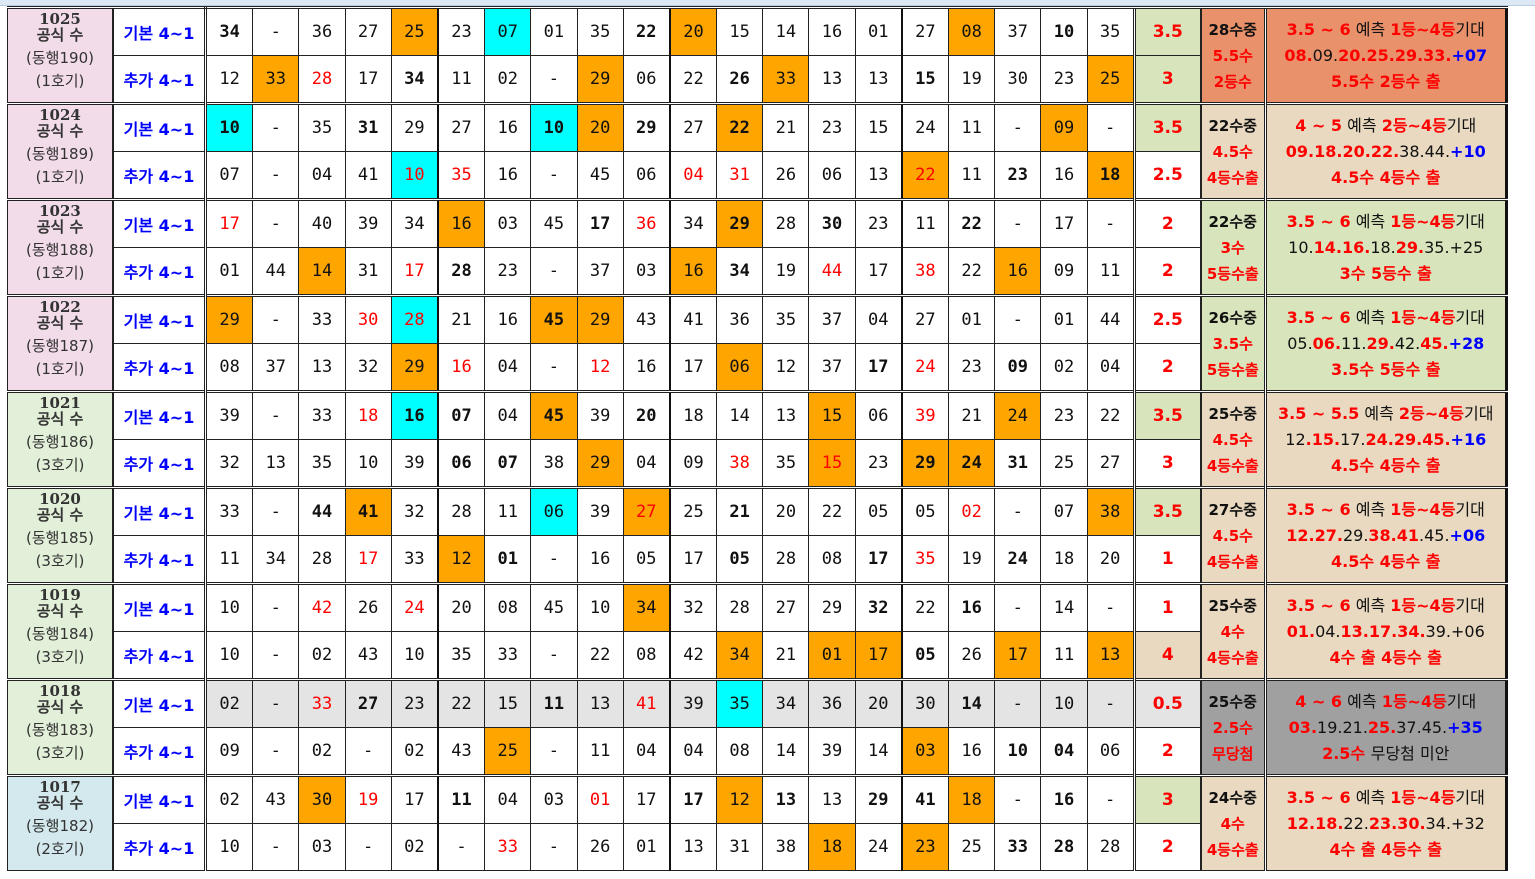 The image size is (1535, 879). What do you see at coordinates (229, 415) in the screenshot?
I see `number-cell: 39` at bounding box center [229, 415].